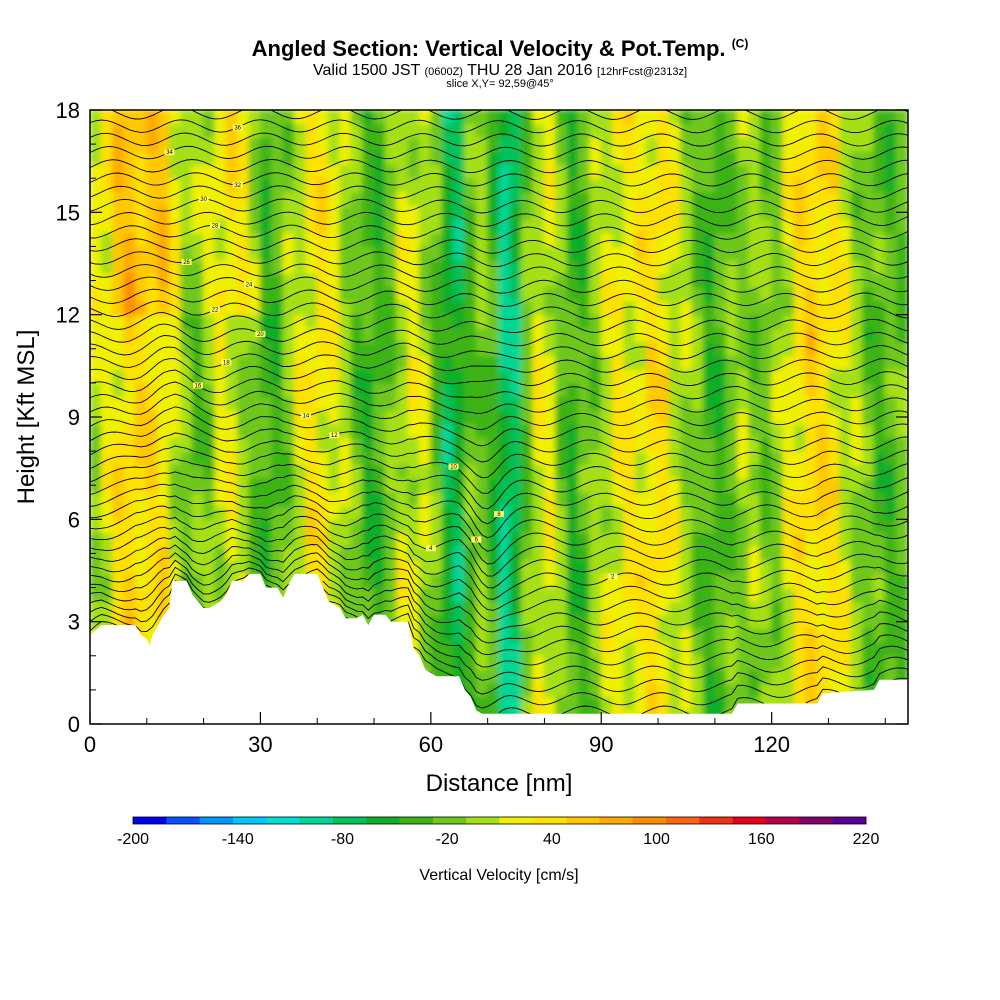  I want to click on svg-text: 30, so click(203, 200).